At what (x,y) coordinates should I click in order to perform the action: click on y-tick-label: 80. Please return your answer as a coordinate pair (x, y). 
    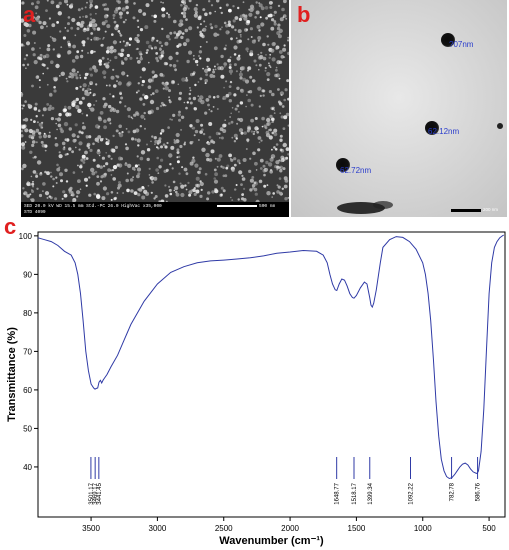
    Looking at the image, I should click on (27, 313).